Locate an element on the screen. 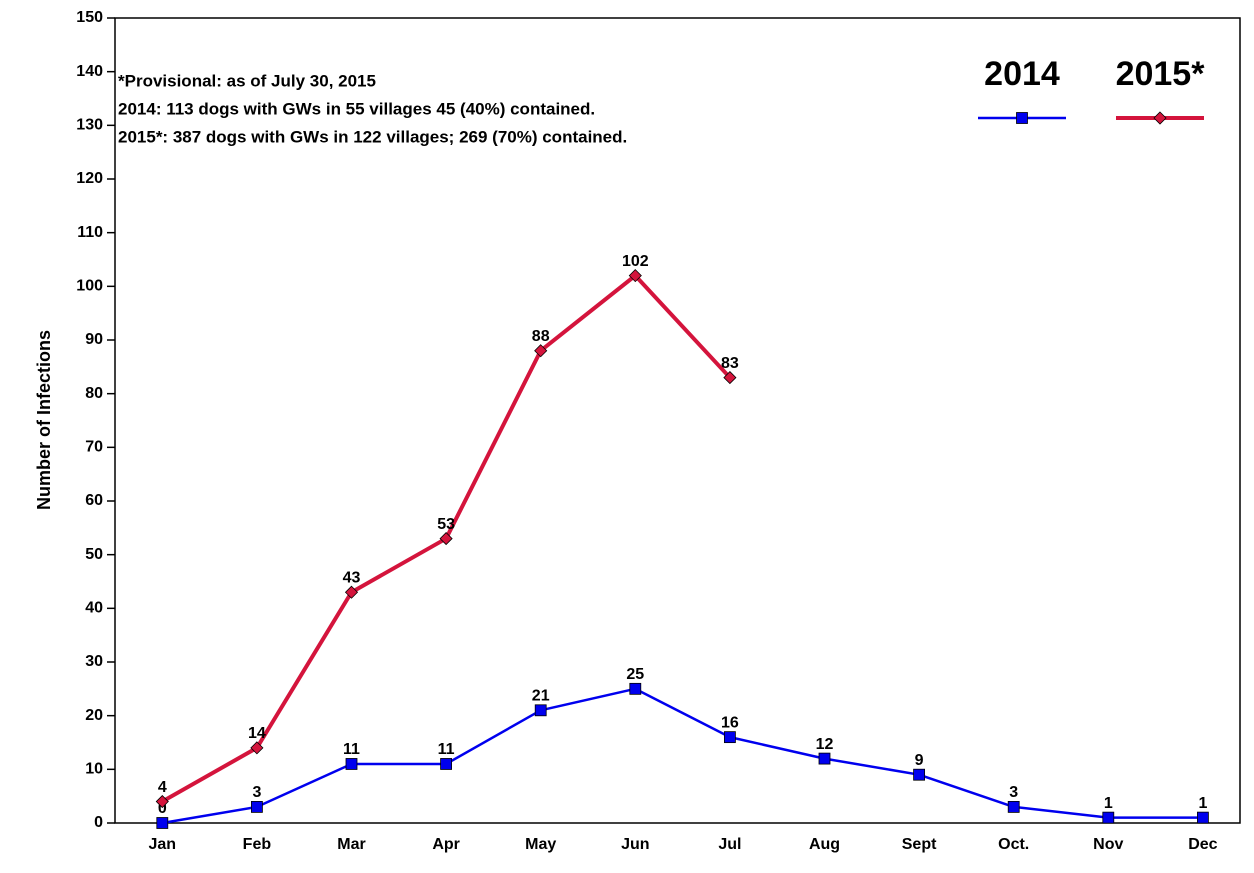  y-tick-label: 130 is located at coordinates (89, 125).